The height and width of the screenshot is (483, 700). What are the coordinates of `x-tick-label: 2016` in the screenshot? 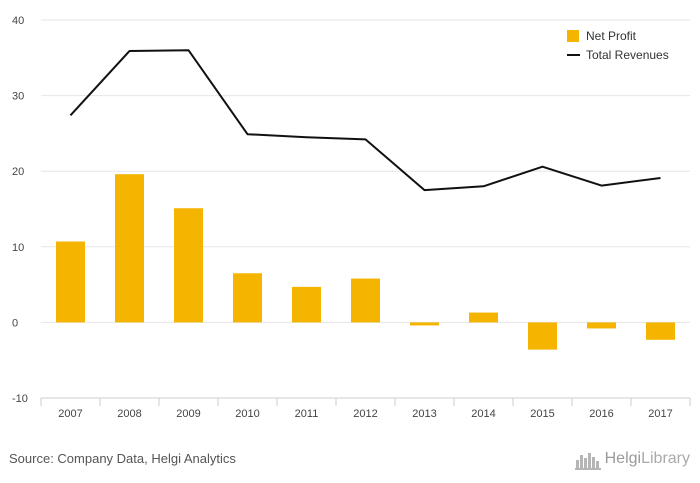 It's located at (601, 414).